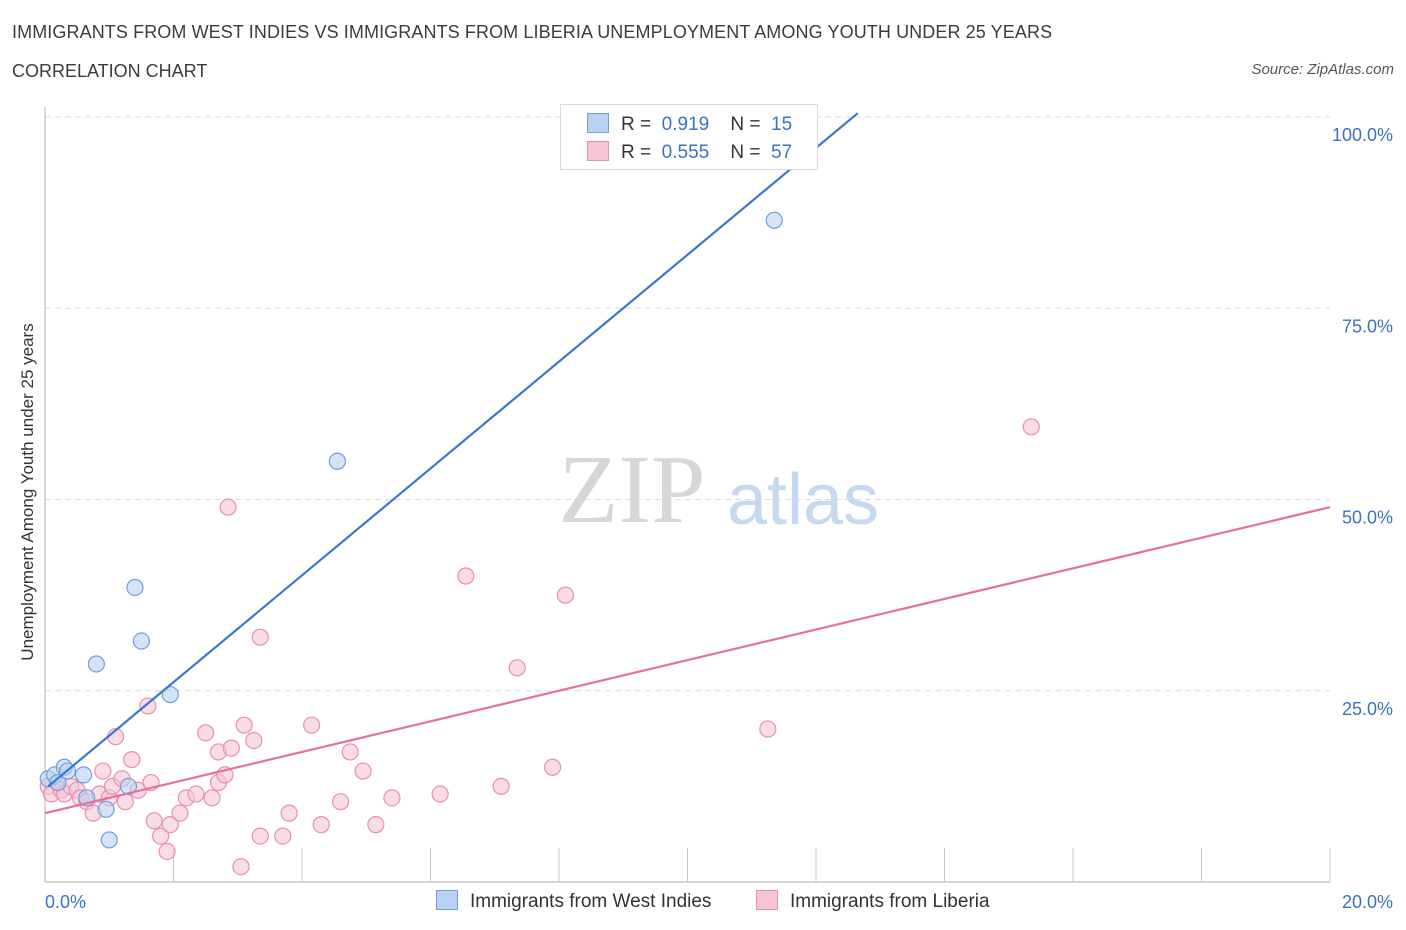 The width and height of the screenshot is (1406, 930). Describe the element at coordinates (27, 492) in the screenshot. I see `y-axis-label: Unemployment Among Youth under 25 years` at that location.